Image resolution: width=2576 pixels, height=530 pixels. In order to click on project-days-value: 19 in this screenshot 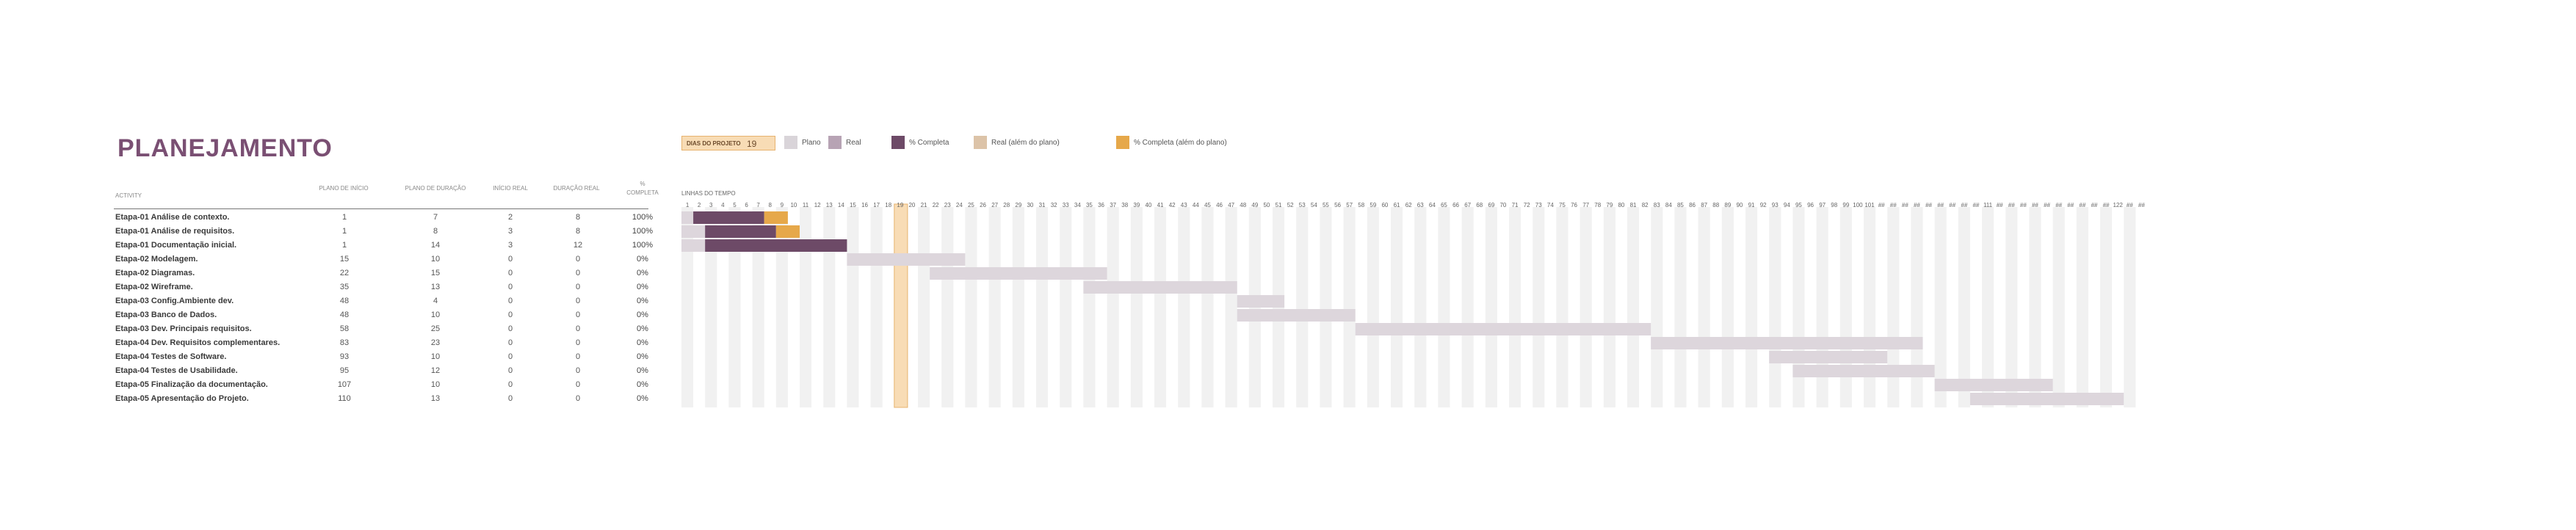, I will do `click(752, 144)`.